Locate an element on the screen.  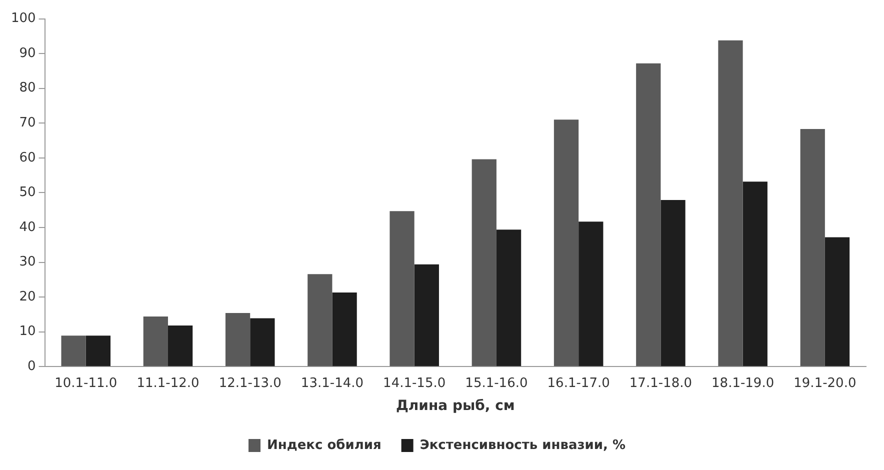
x-tick-label: 16.1-17.0 is located at coordinates (578, 383).